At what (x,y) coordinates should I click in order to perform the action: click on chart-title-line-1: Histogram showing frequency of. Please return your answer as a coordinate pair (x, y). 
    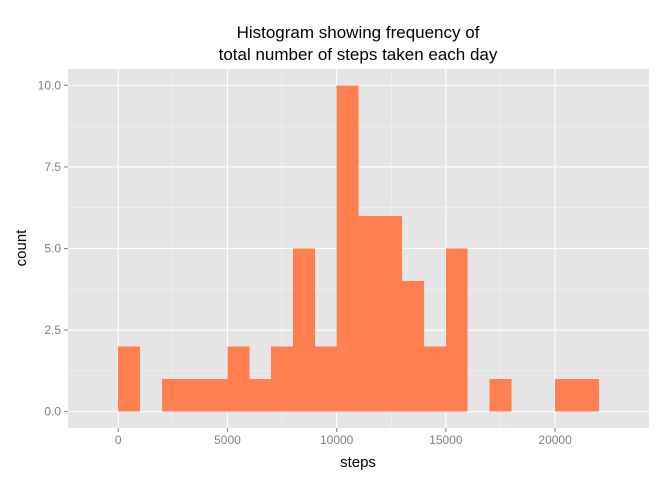
    Looking at the image, I should click on (358, 32).